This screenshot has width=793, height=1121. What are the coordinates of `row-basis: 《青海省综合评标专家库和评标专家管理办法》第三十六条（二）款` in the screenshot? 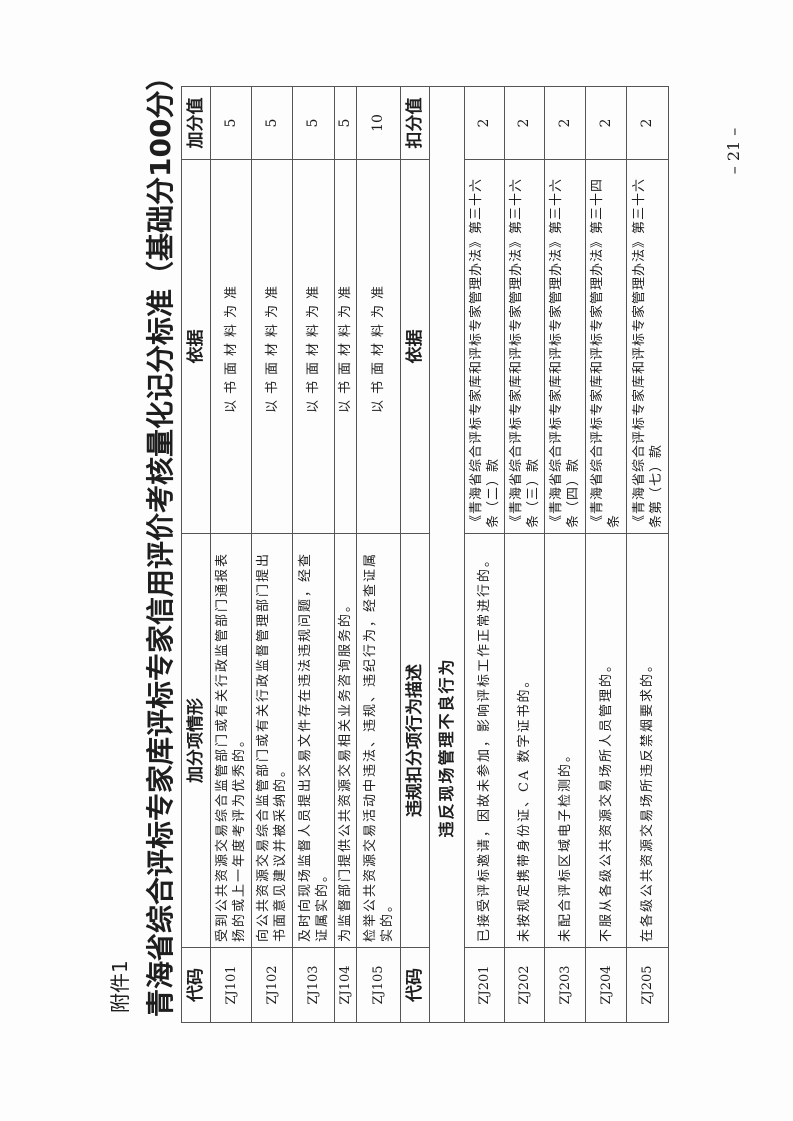 It's located at (484, 346).